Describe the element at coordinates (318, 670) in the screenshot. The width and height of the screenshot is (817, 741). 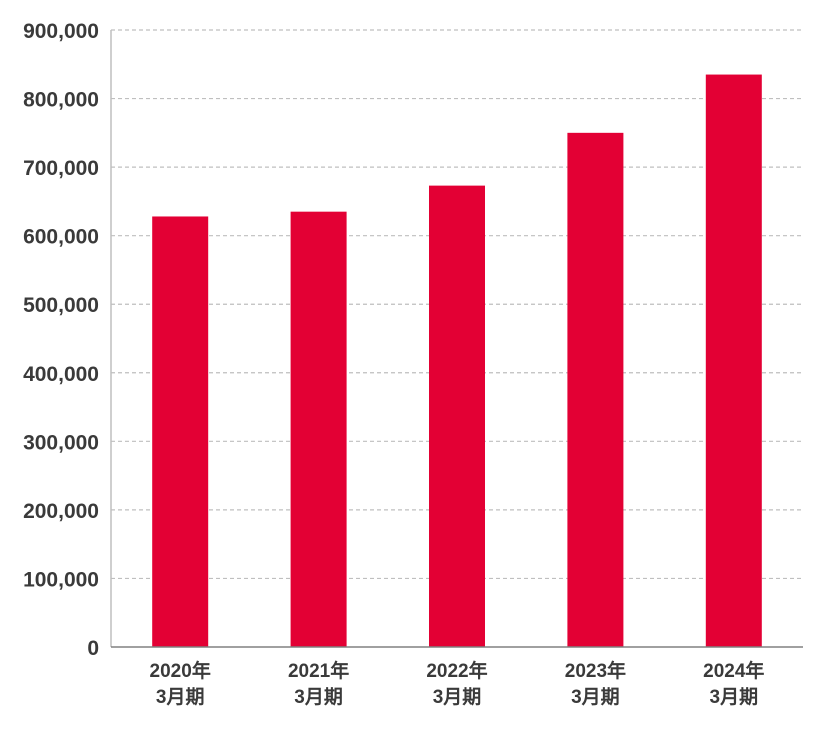
I see `x-tick-label-year: 2021年` at that location.